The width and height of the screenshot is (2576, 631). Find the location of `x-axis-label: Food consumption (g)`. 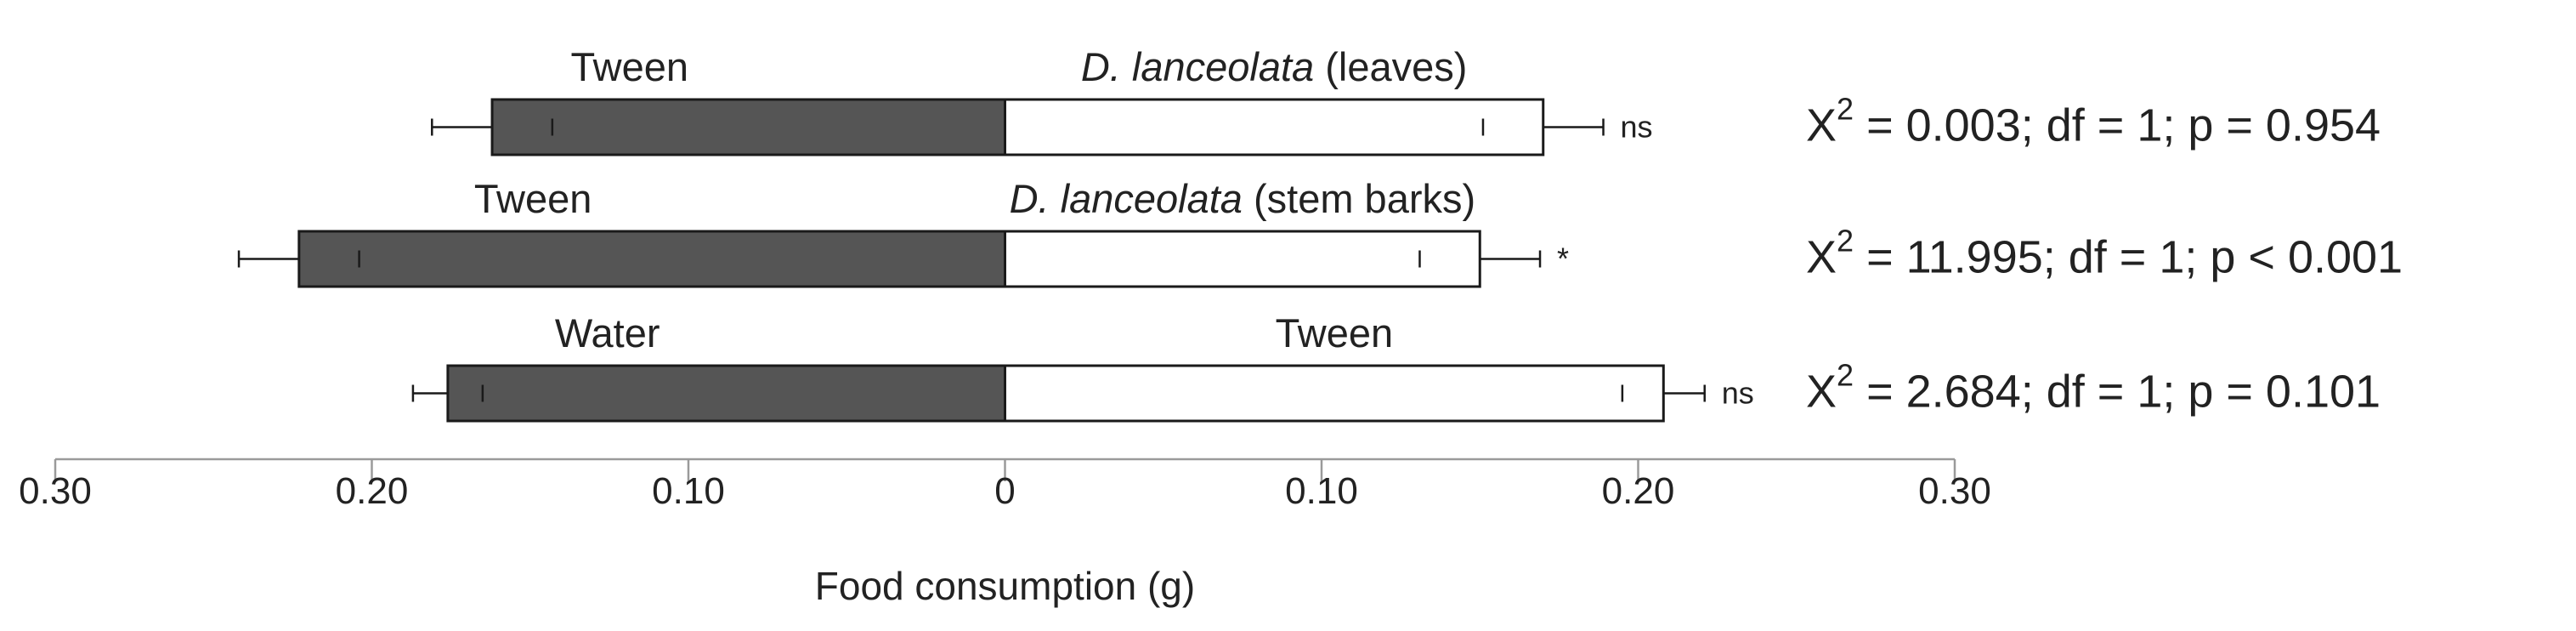

x-axis-label: Food consumption (g) is located at coordinates (1005, 586).